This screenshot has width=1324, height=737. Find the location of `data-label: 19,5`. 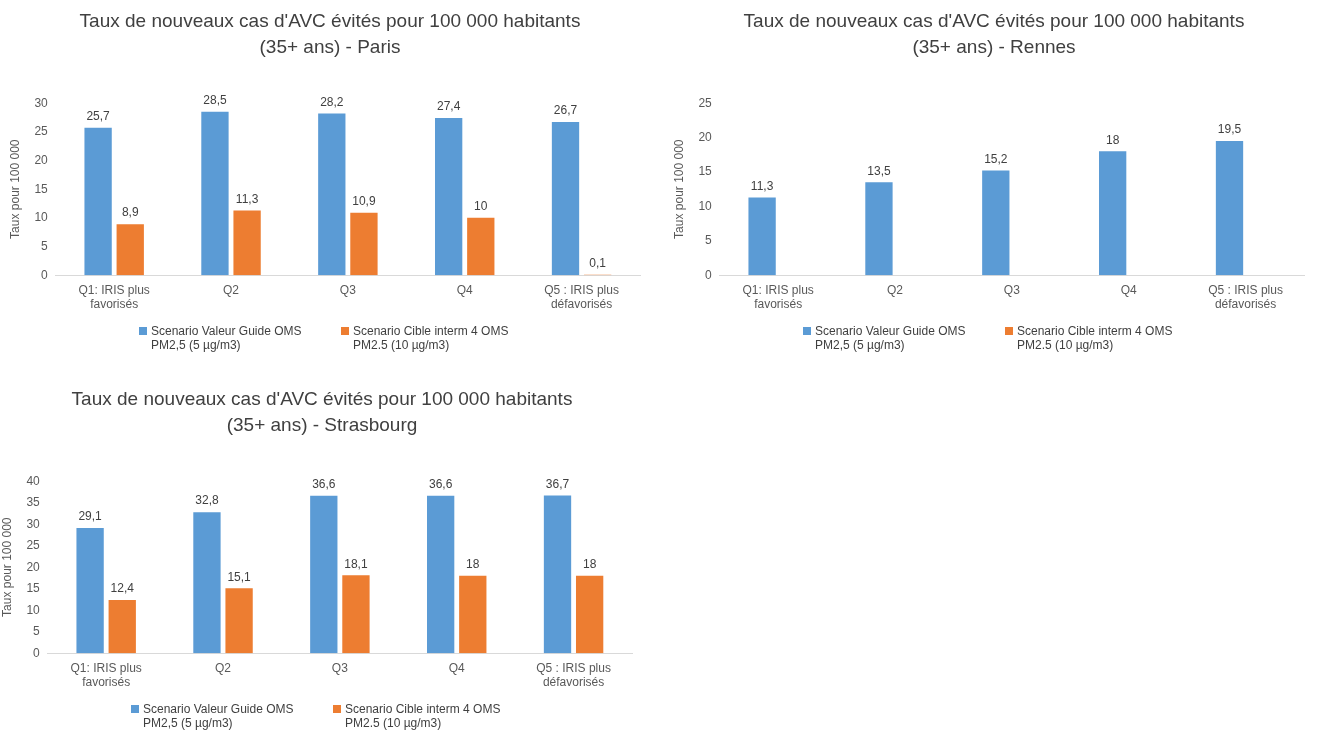

data-label: 19,5 is located at coordinates (1229, 129).